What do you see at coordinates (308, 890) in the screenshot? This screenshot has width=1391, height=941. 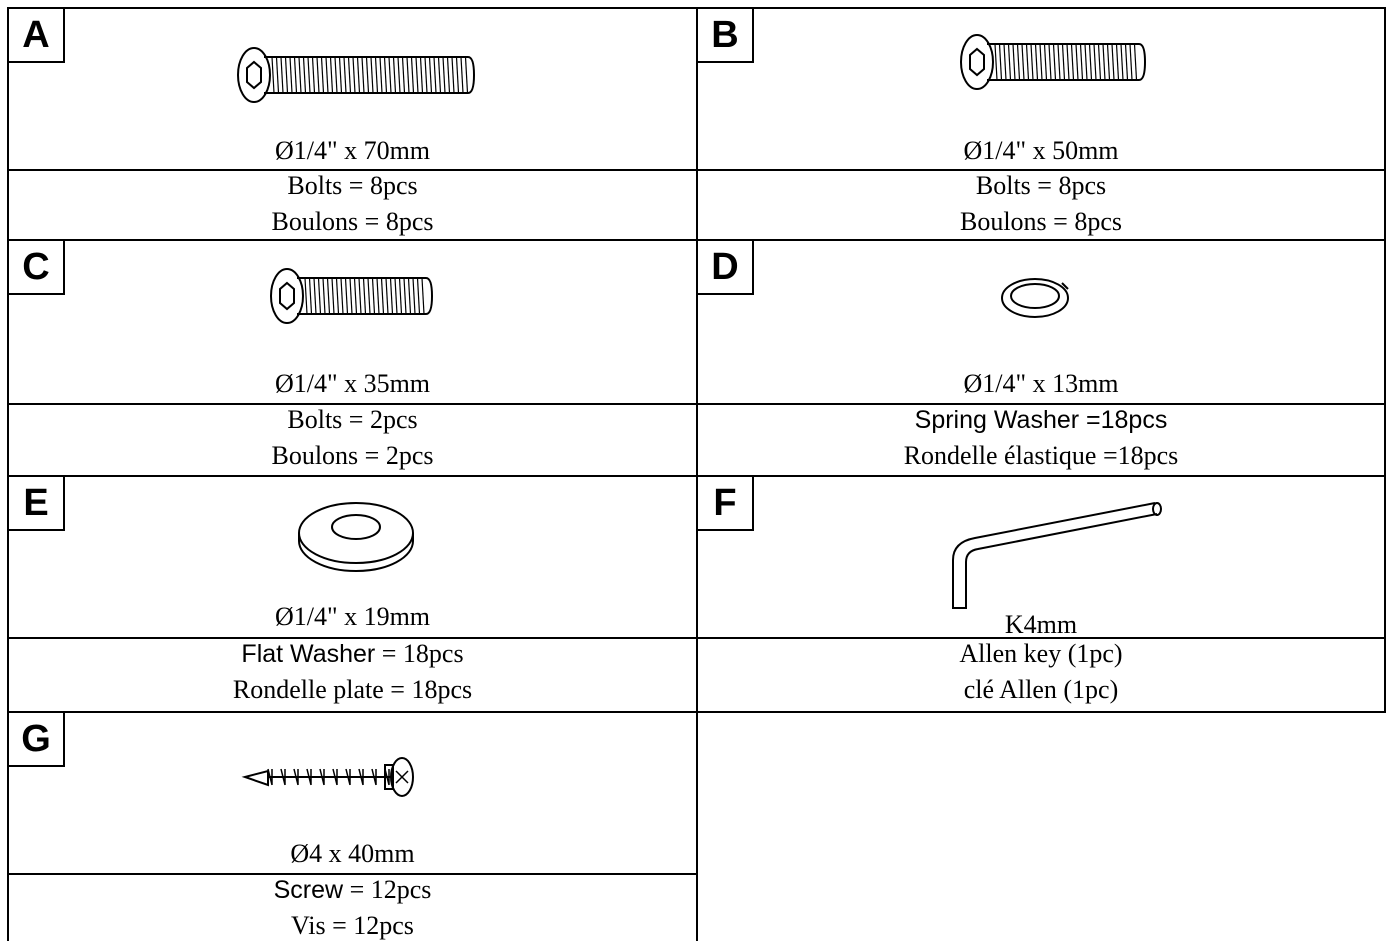 I see `text-segment: Screw` at bounding box center [308, 890].